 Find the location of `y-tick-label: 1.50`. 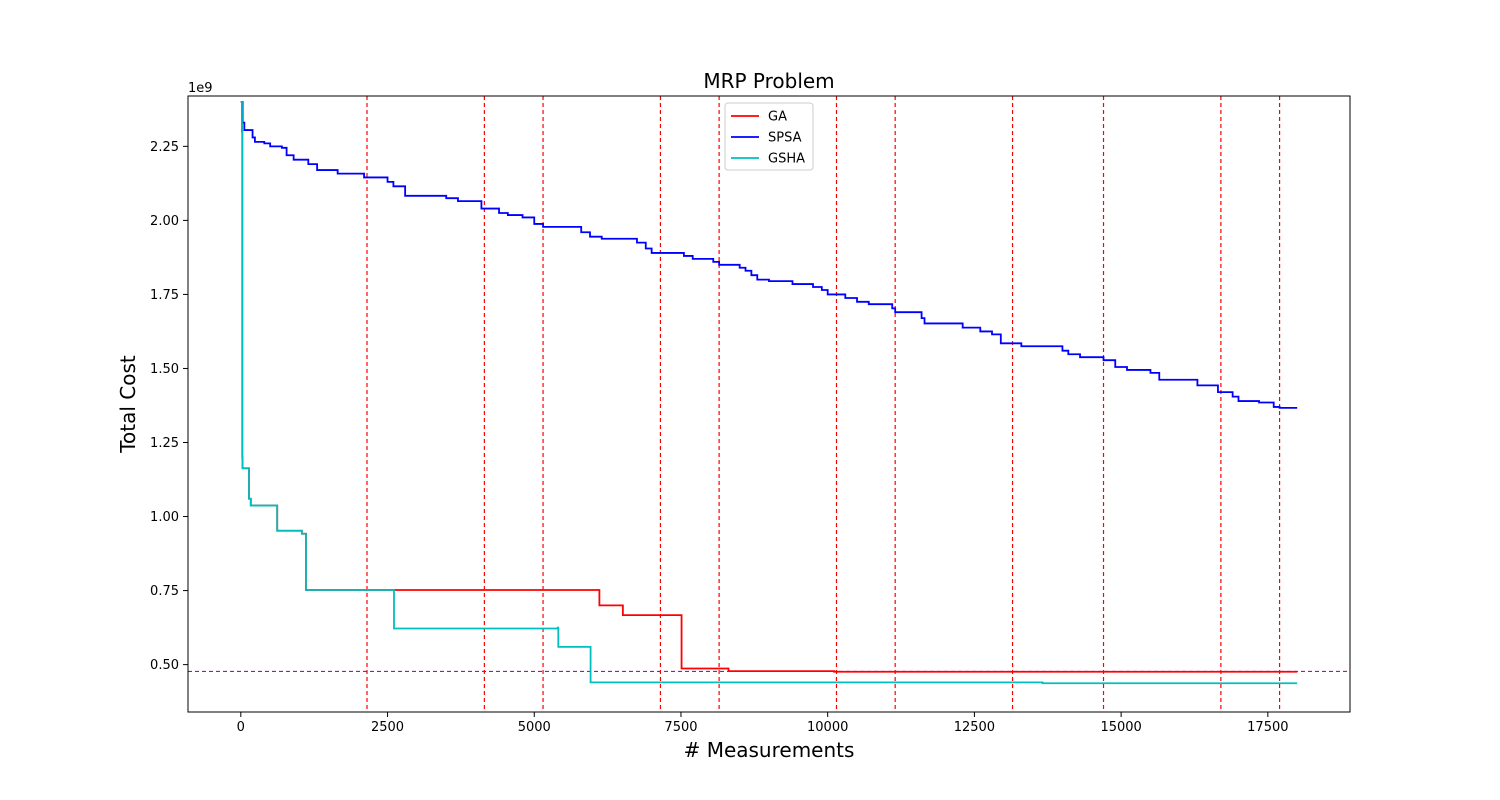

y-tick-label: 1.50 is located at coordinates (164, 369).